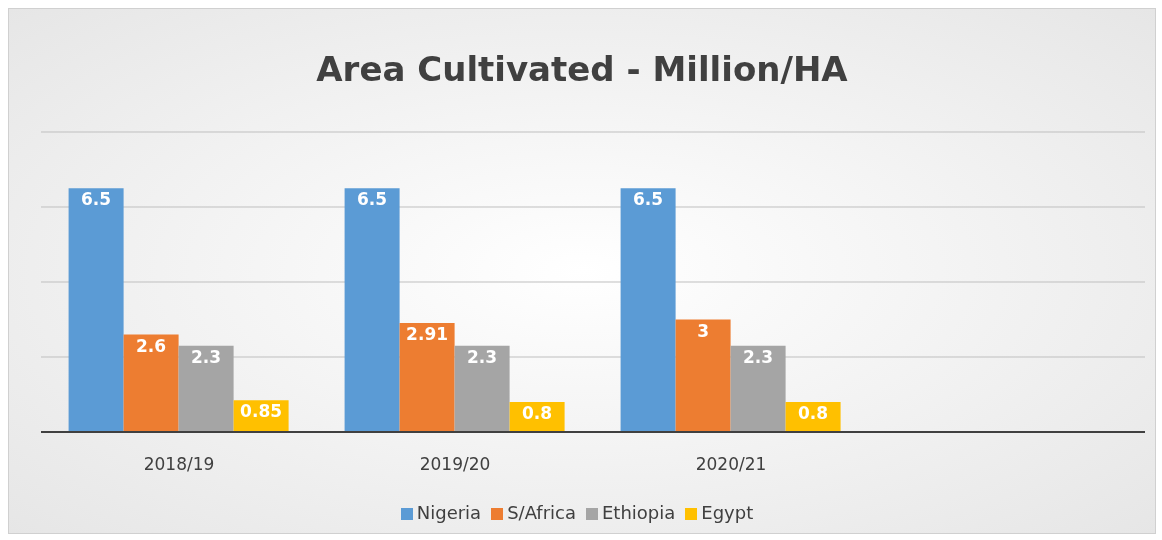 The image size is (1162, 540). Describe the element at coordinates (455, 464) in the screenshot. I see `x-tick-label: 2019/20` at that location.